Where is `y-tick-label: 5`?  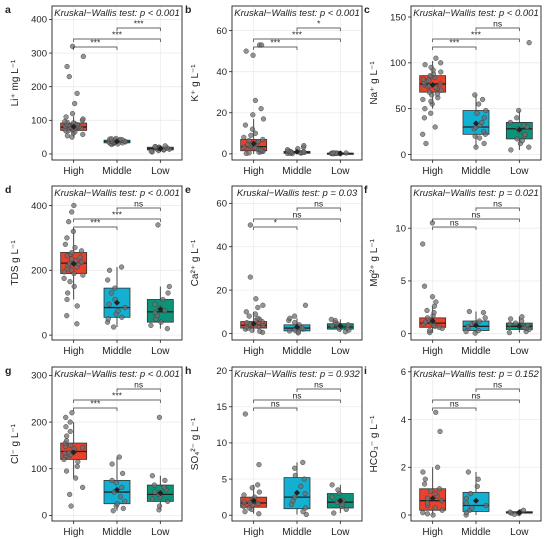
y-tick-label: 5 is located at coordinates (224, 479).